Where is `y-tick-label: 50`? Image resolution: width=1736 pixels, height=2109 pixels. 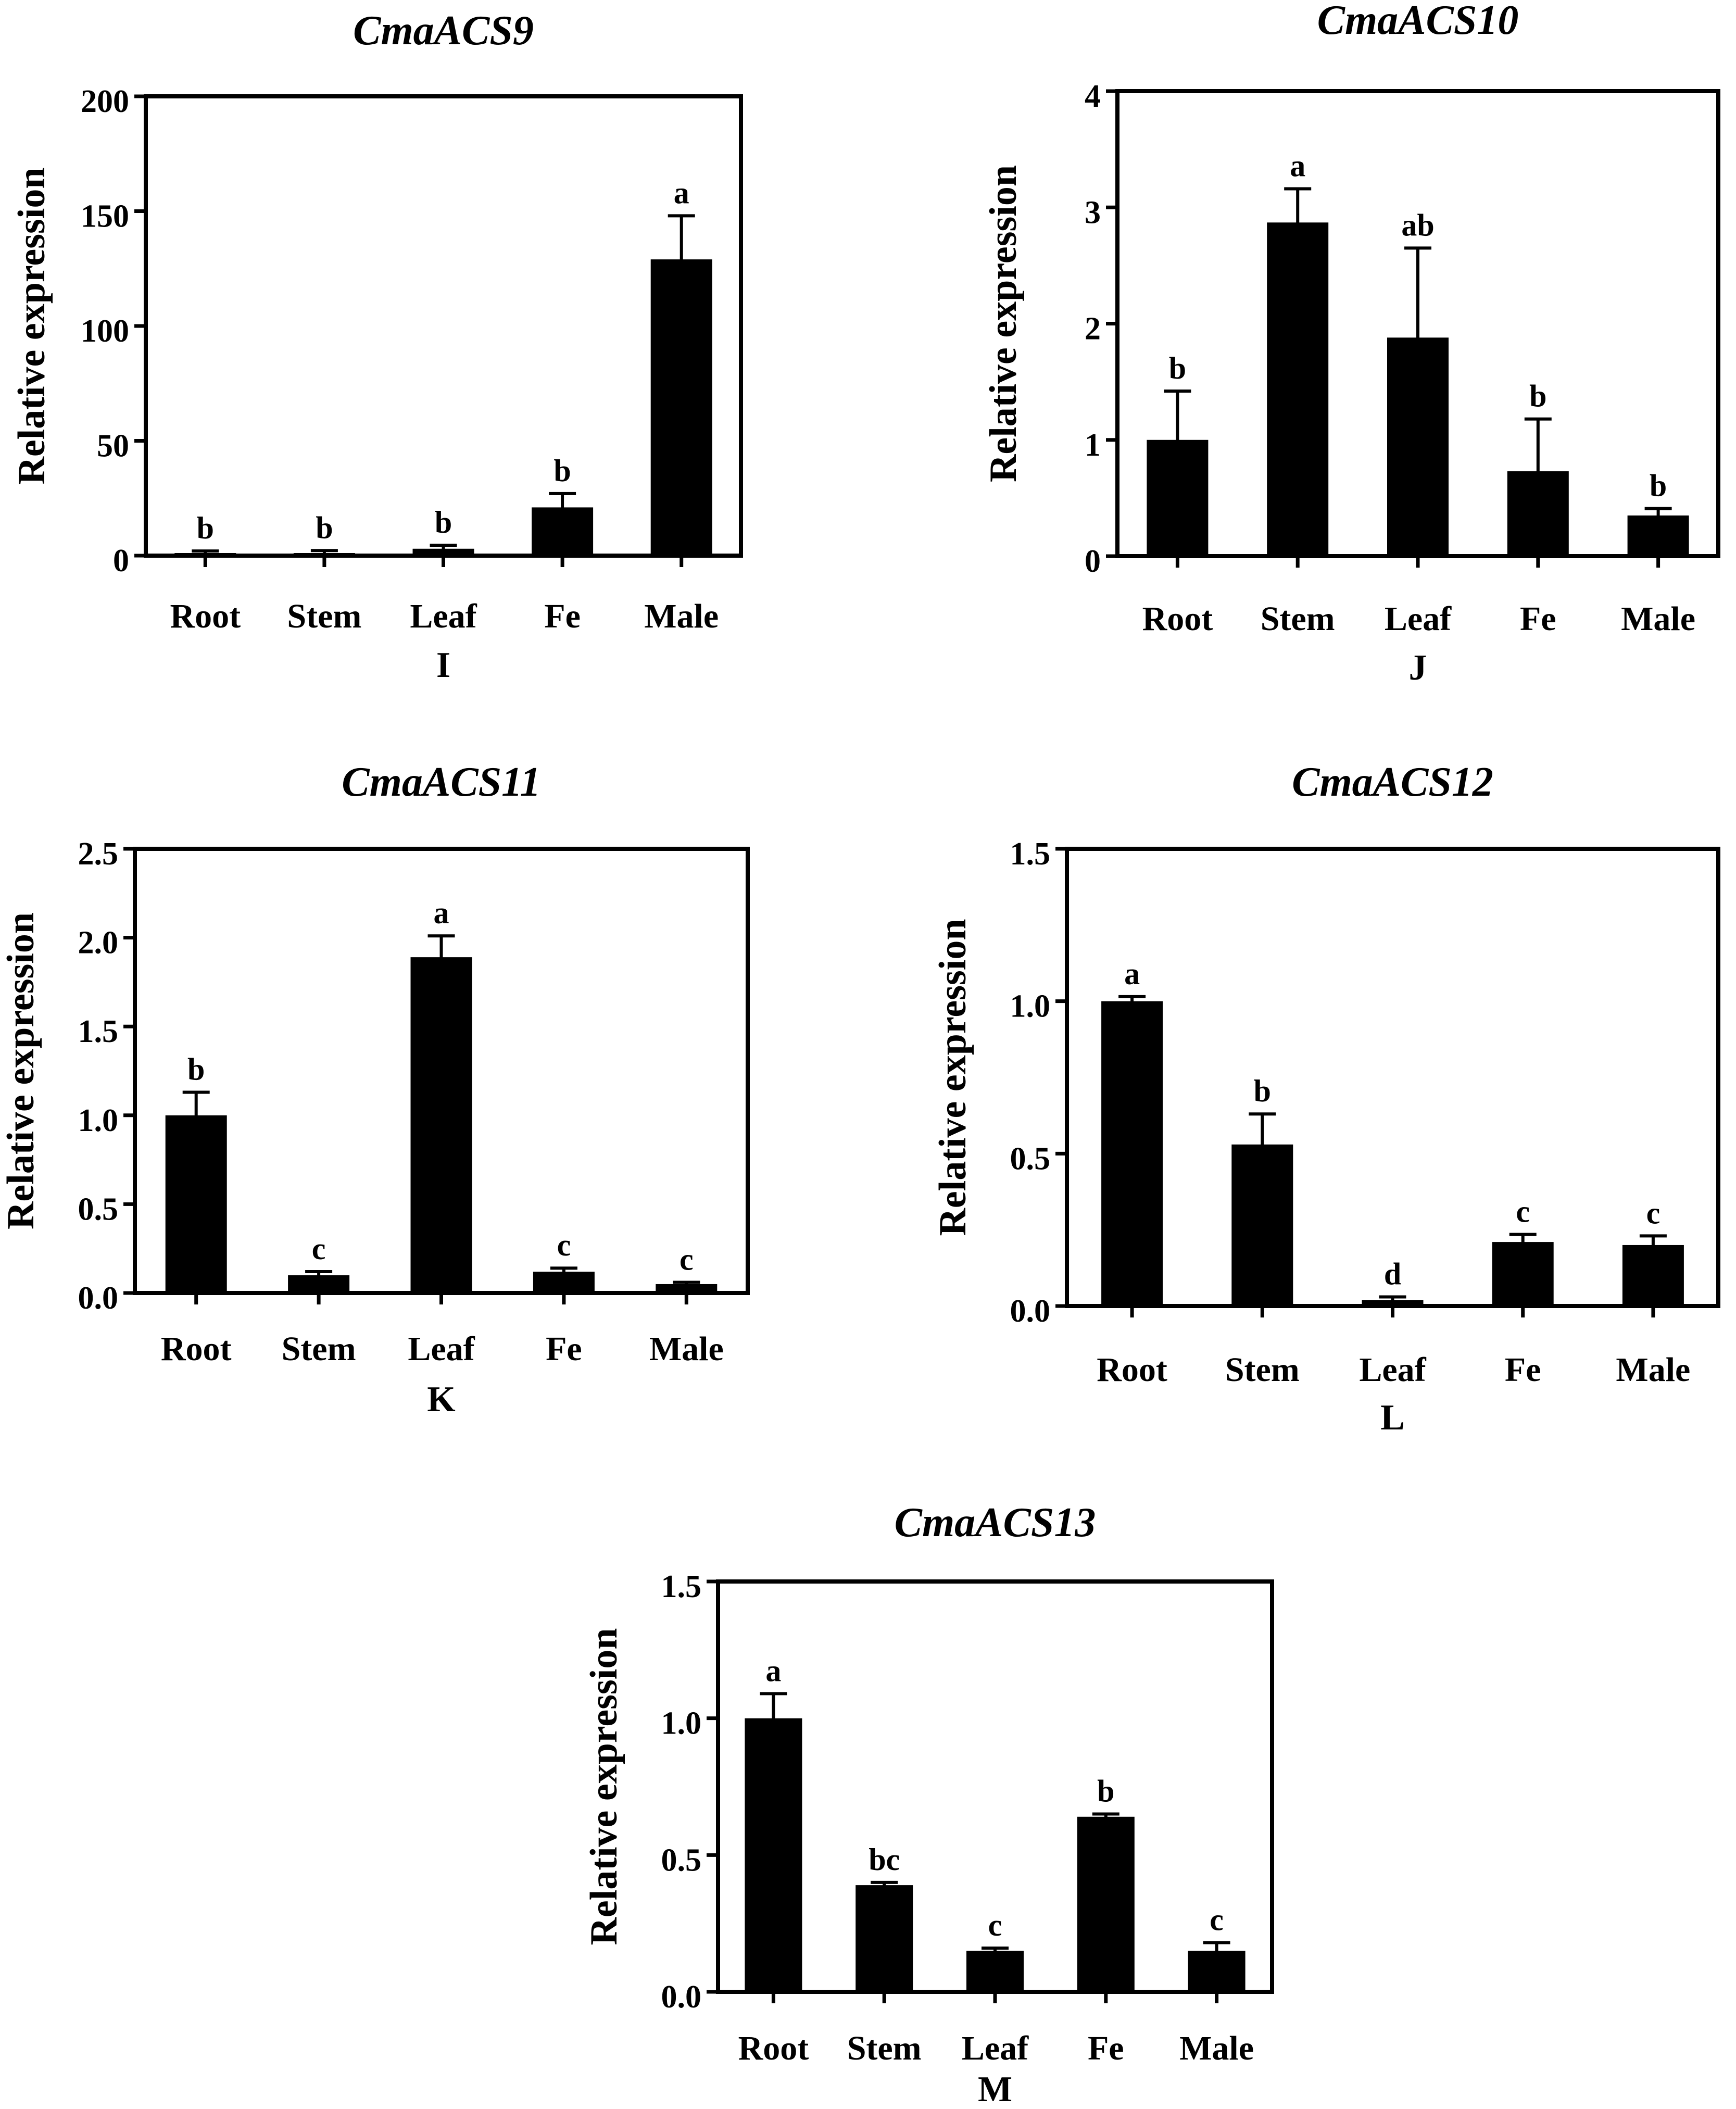
y-tick-label: 50 is located at coordinates (113, 446).